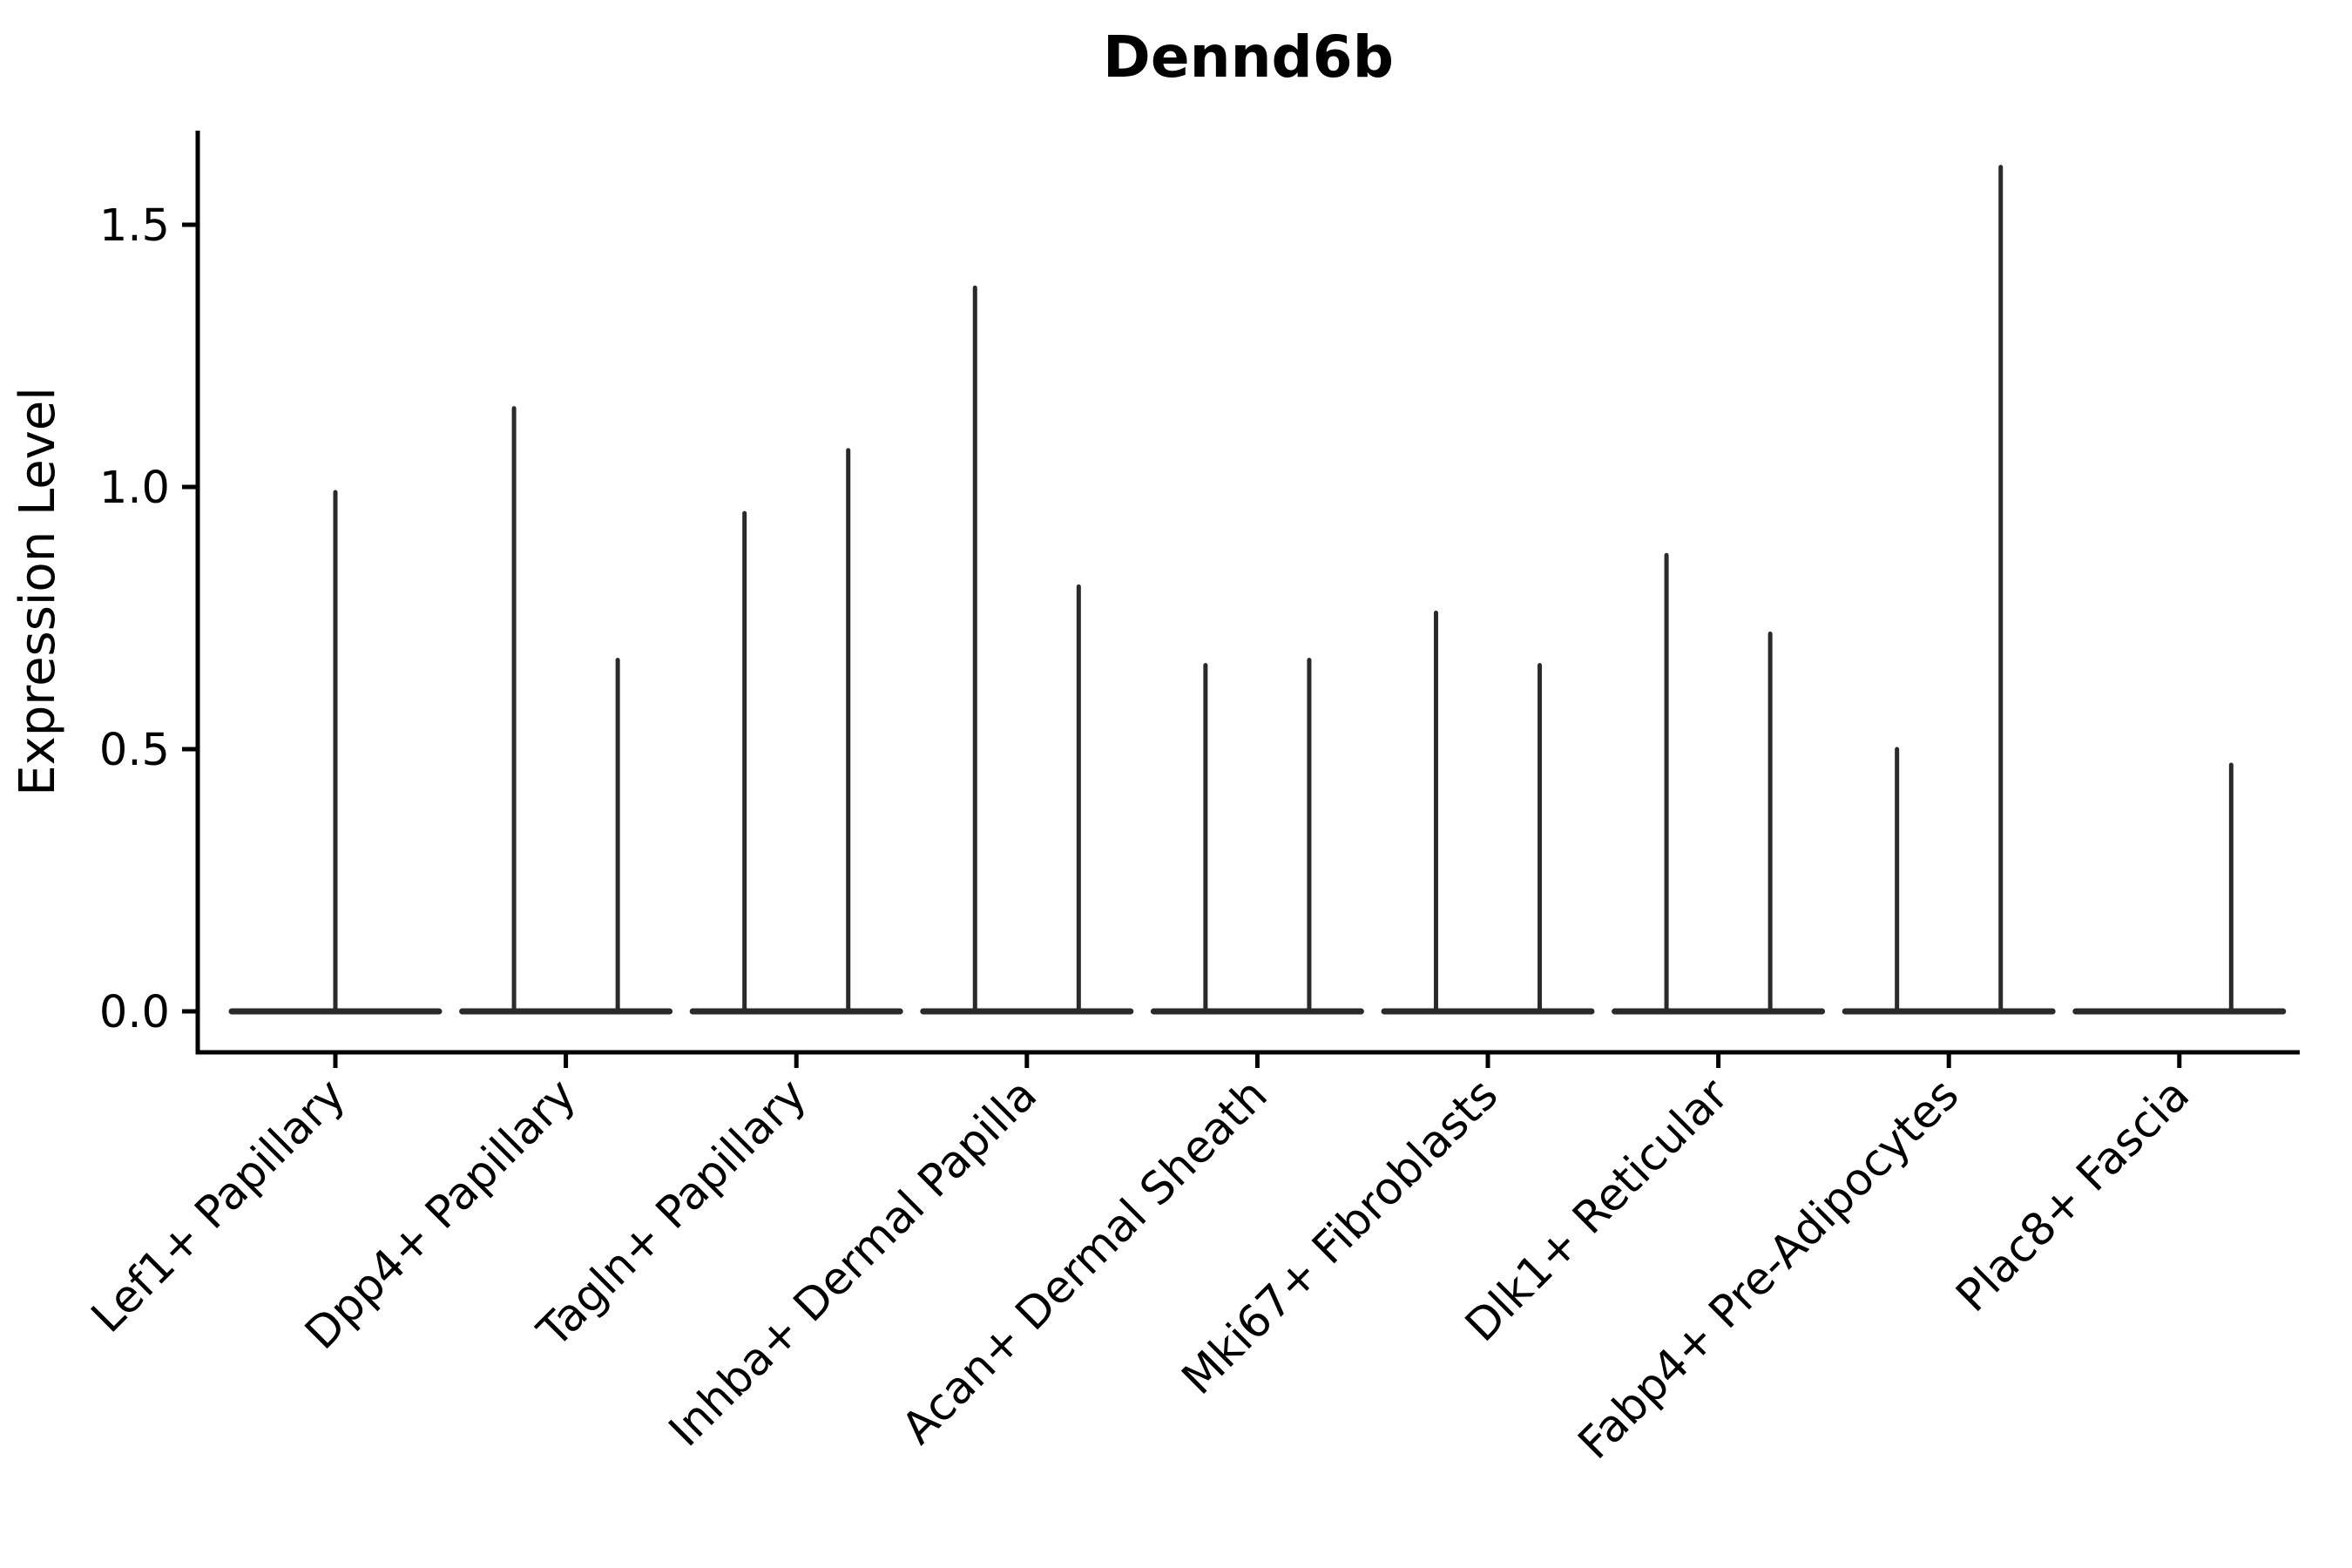 Image resolution: width=2352 pixels, height=1568 pixels. I want to click on y-axis-ticks: 0.0 0.5 1.0 1.5, so click(148, 619).